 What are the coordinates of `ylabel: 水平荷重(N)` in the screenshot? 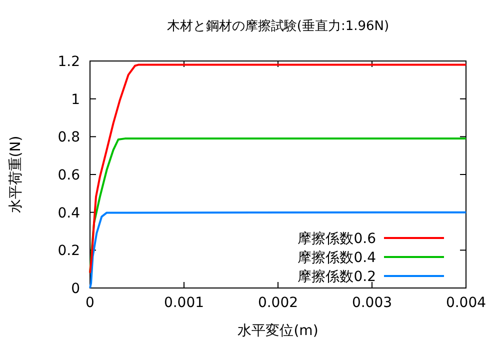 It's located at (16, 175).